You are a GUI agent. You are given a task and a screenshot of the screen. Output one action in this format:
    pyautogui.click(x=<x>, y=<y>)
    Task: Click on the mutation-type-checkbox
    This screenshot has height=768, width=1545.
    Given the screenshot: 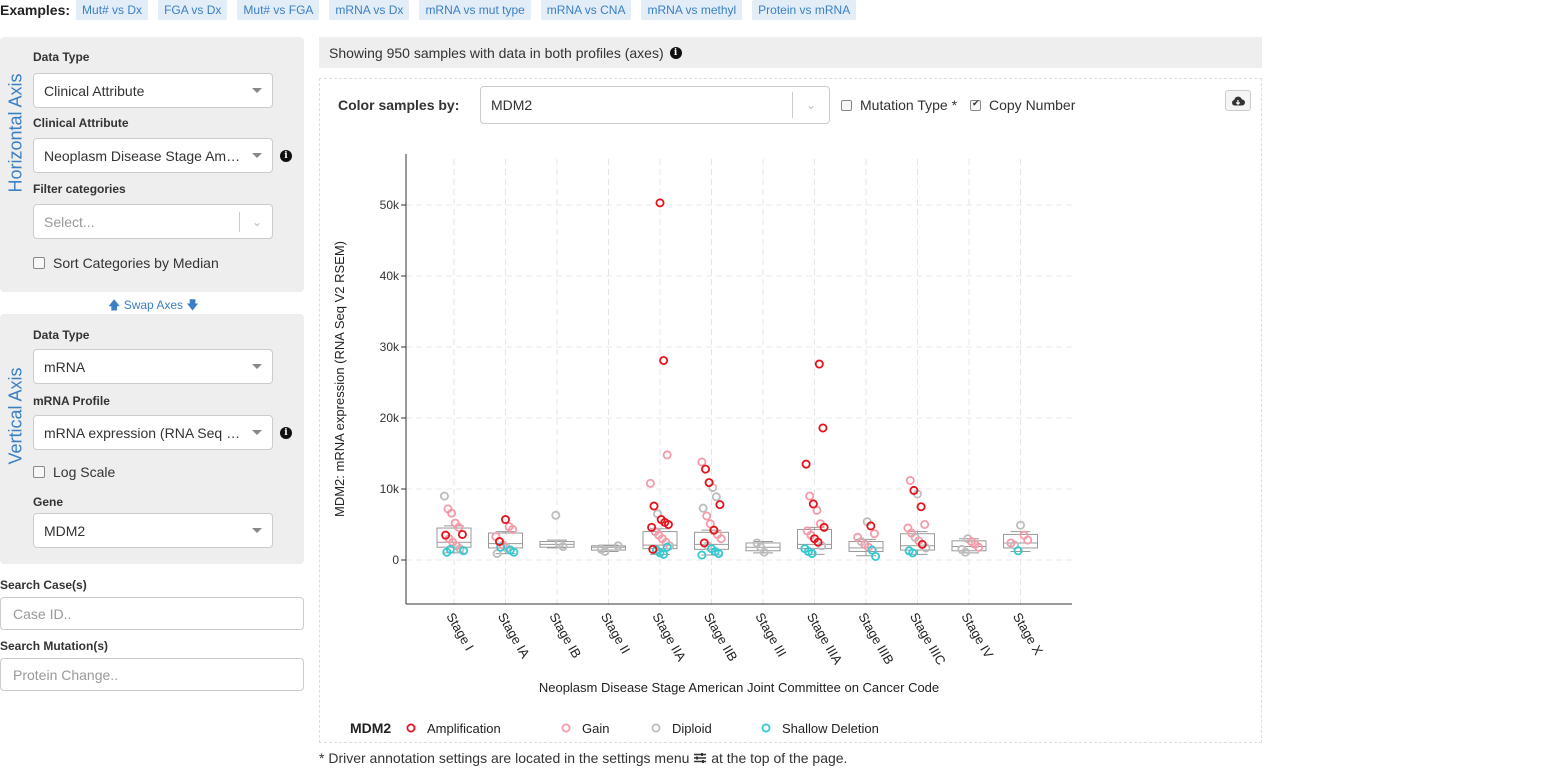 What is the action you would take?
    pyautogui.click(x=846, y=105)
    